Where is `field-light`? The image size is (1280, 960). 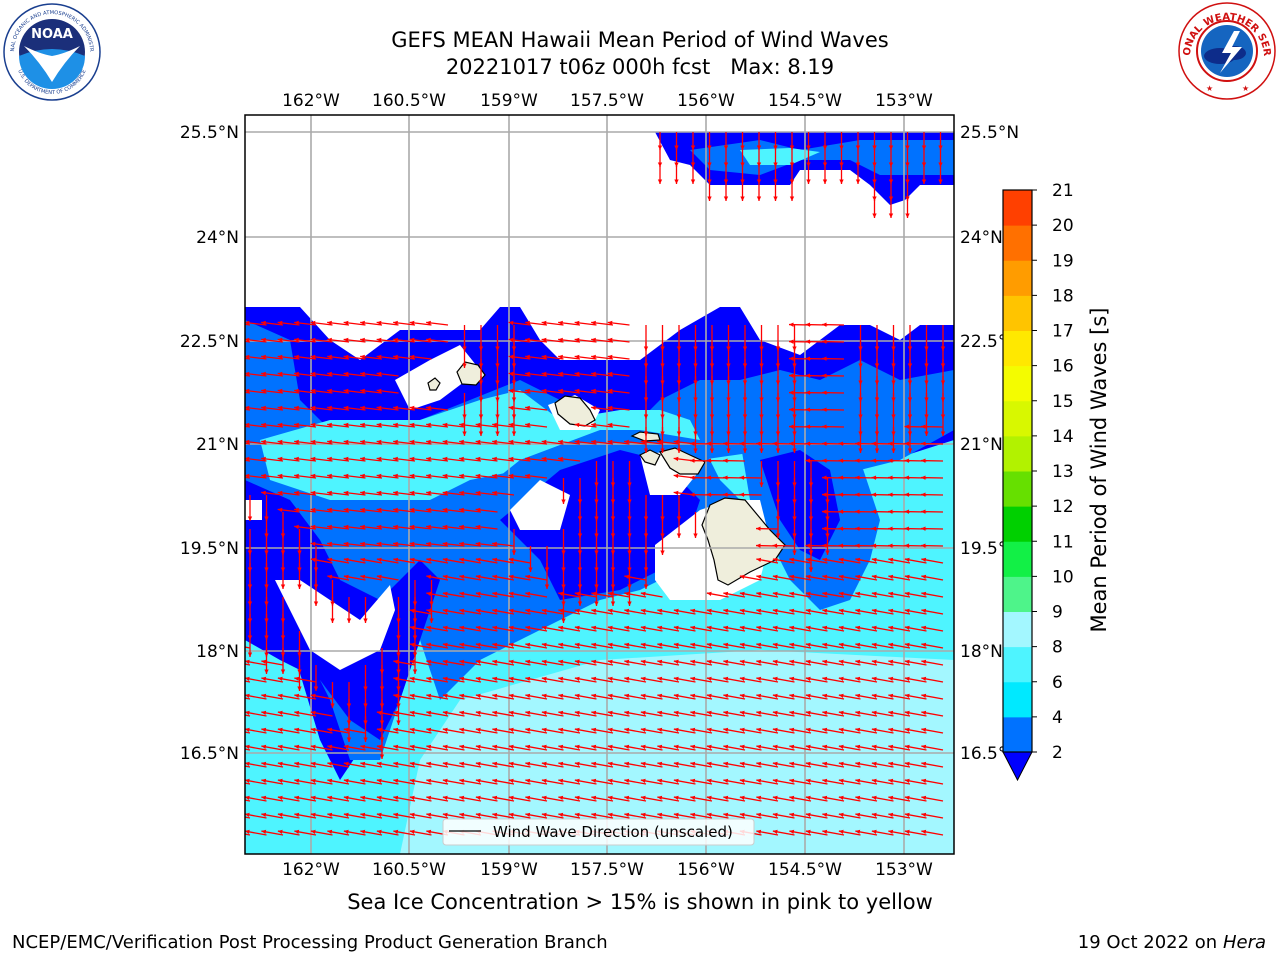
field-light is located at coordinates (677, 752).